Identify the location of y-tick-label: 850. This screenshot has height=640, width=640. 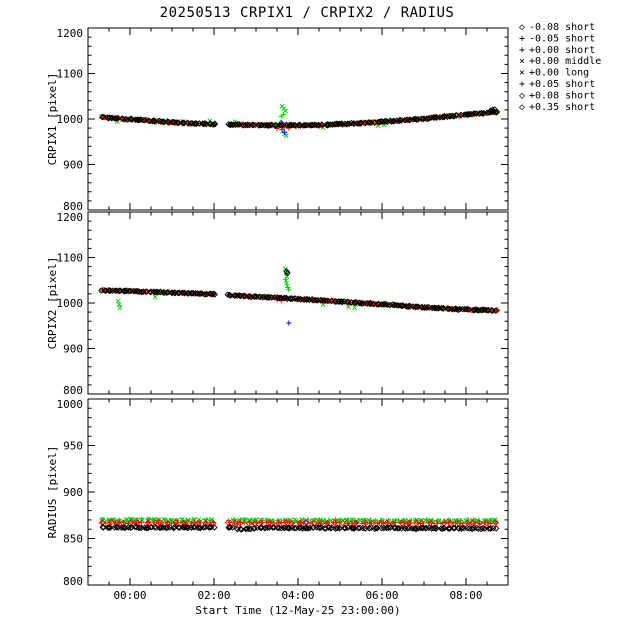
(73, 539).